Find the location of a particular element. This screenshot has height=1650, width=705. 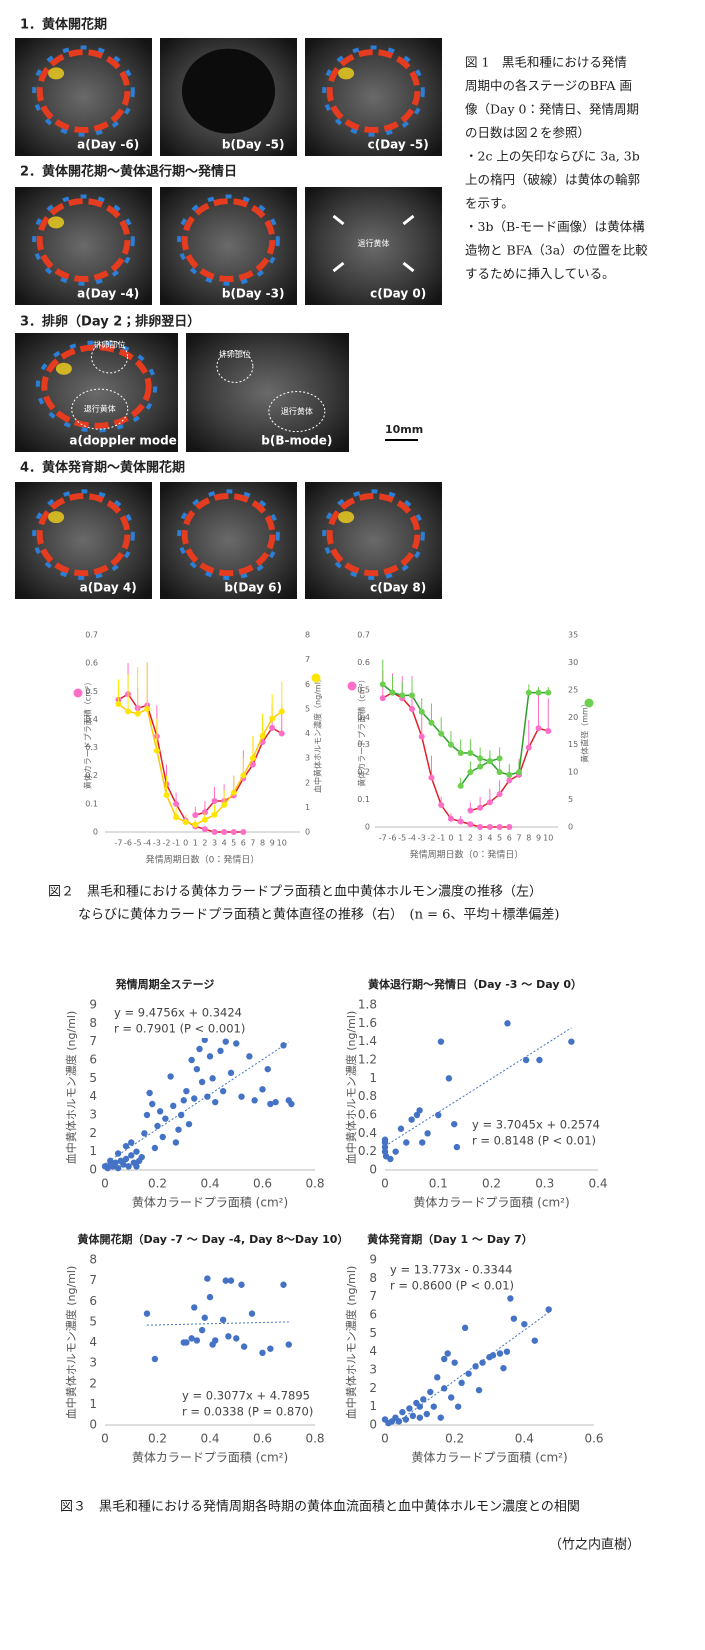

y2-tick-label: 3 is located at coordinates (307, 758).